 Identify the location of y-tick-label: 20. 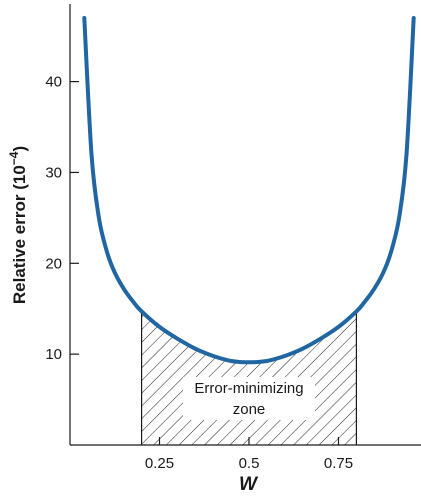
(53, 263).